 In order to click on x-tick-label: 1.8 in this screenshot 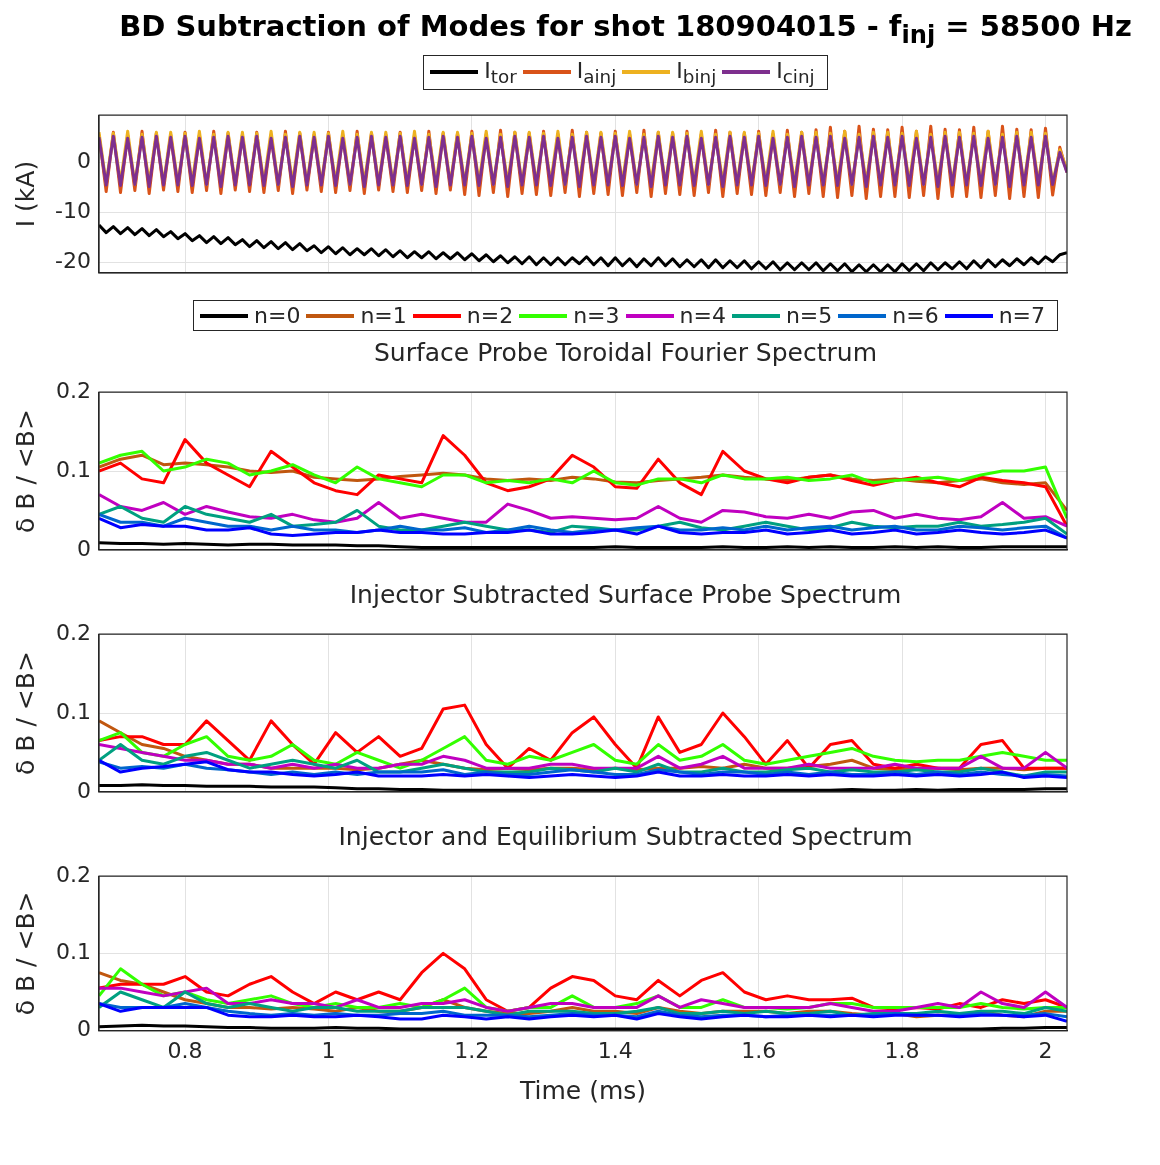, I will do `click(902, 1050)`.